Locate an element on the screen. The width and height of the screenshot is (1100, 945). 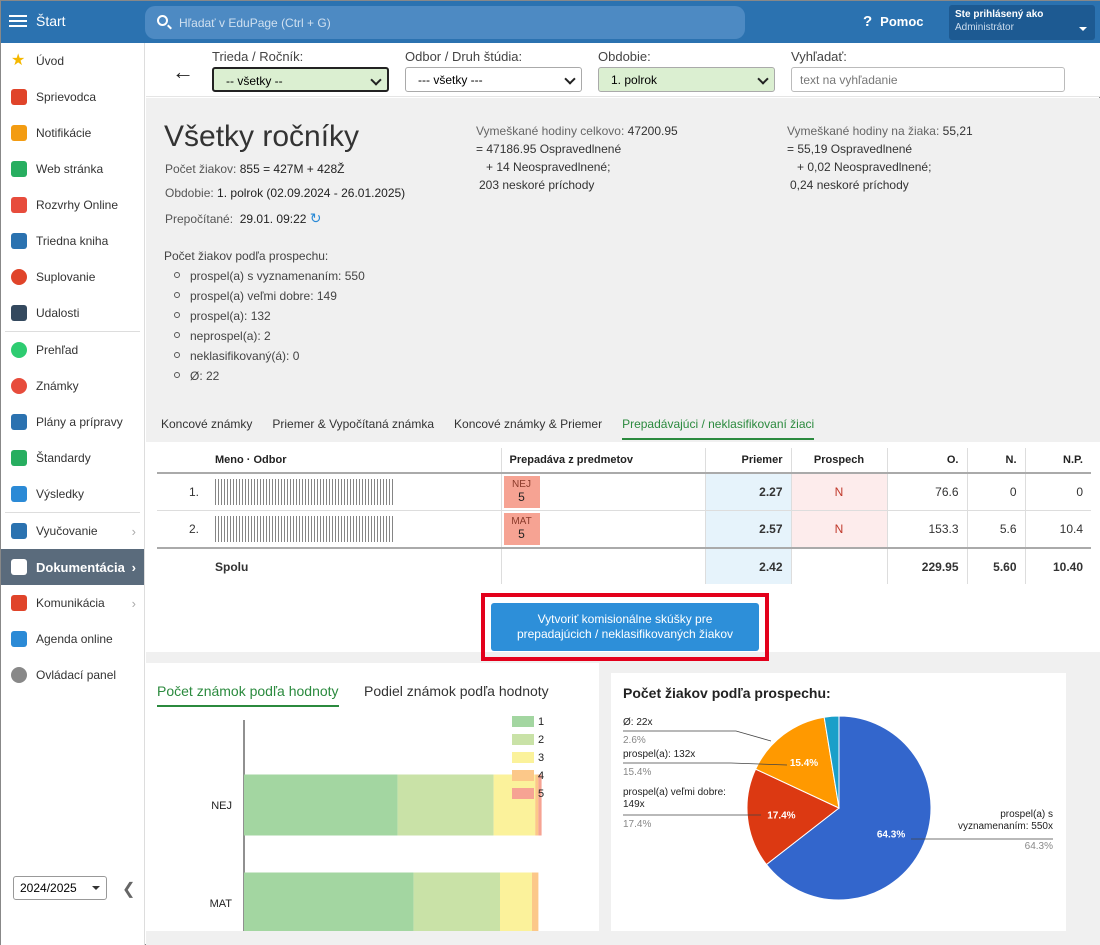
sidebar-item-label: Úvod is located at coordinates (50, 61).